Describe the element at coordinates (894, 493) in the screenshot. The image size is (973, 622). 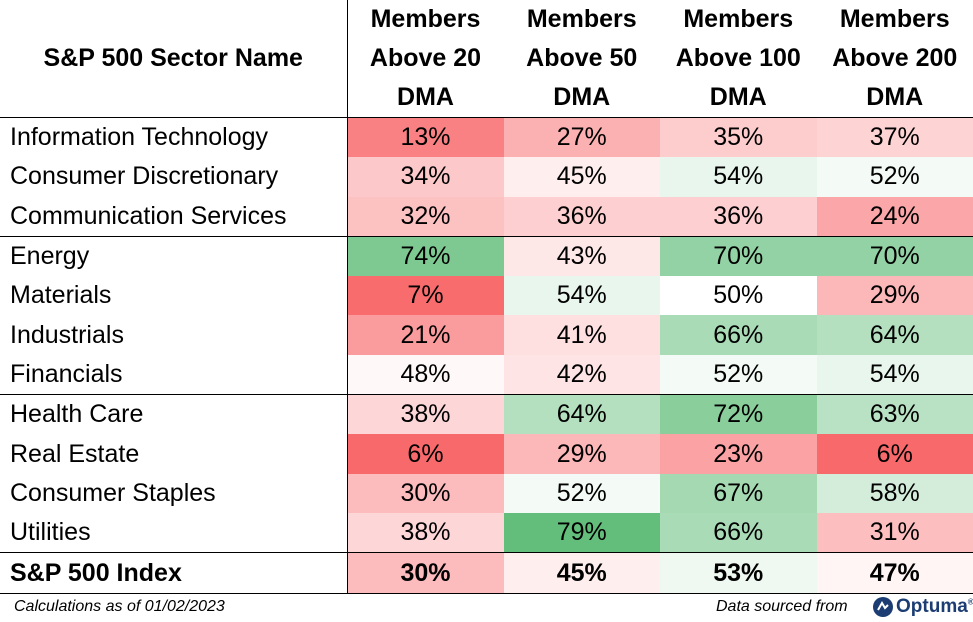
I see `percent-cell: 58%` at that location.